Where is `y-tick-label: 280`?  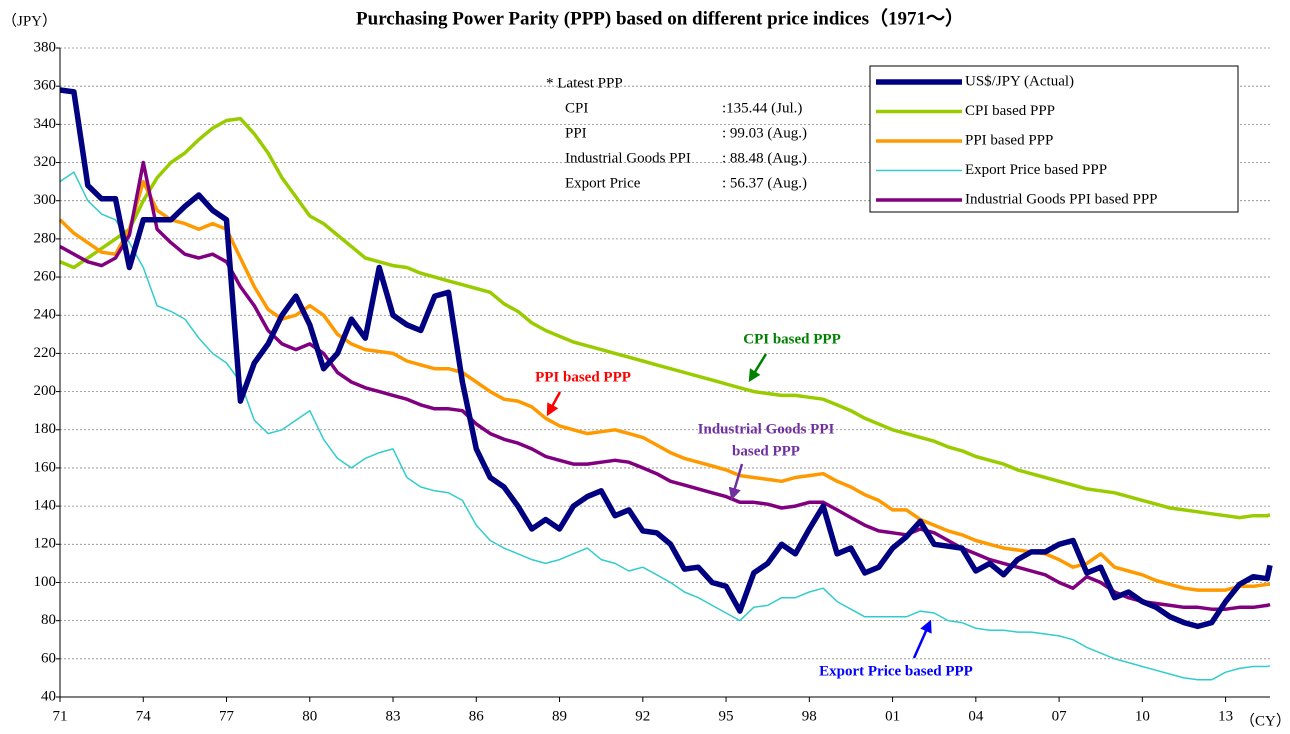
y-tick-label: 280 is located at coordinates (45, 238).